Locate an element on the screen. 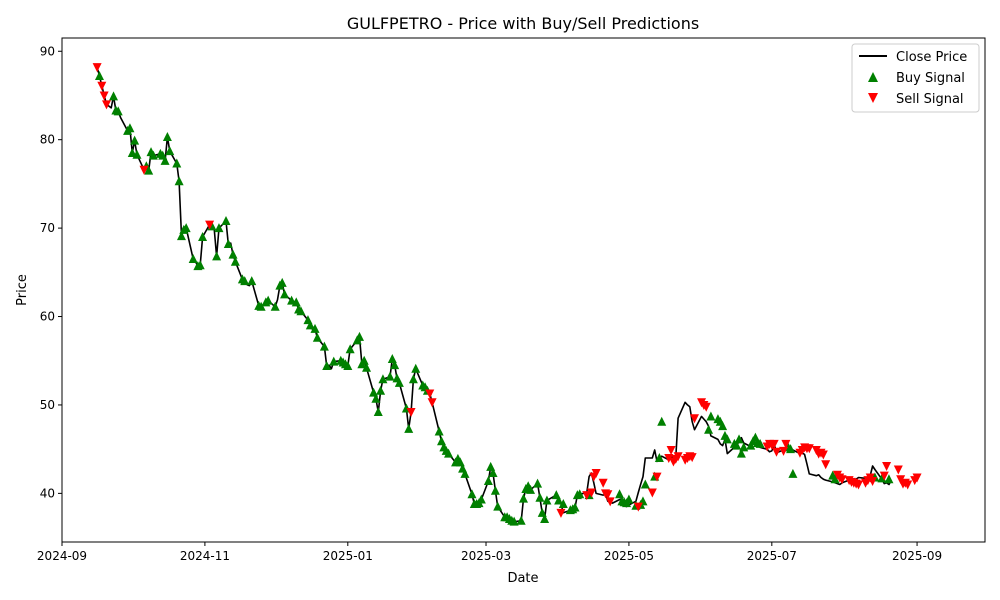 The height and width of the screenshot is (600, 1000). legend-buy-label: Buy Signal is located at coordinates (930, 78).